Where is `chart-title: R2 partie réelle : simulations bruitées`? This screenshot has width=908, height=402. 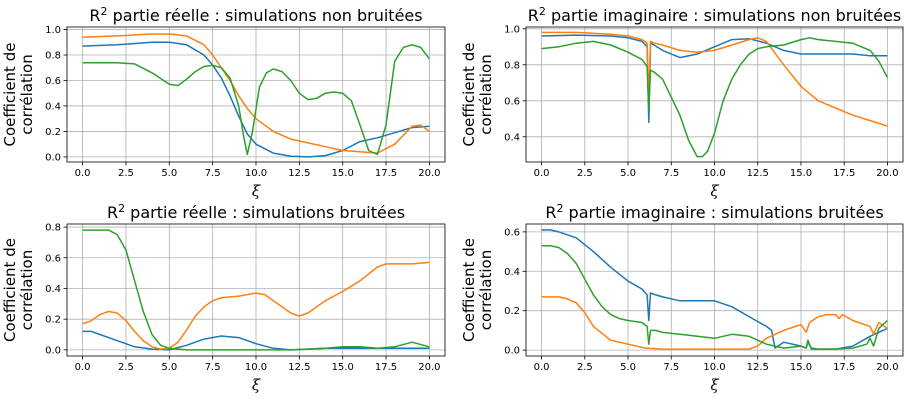
chart-title: R2 partie réelle : simulations bruitées is located at coordinates (256, 212).